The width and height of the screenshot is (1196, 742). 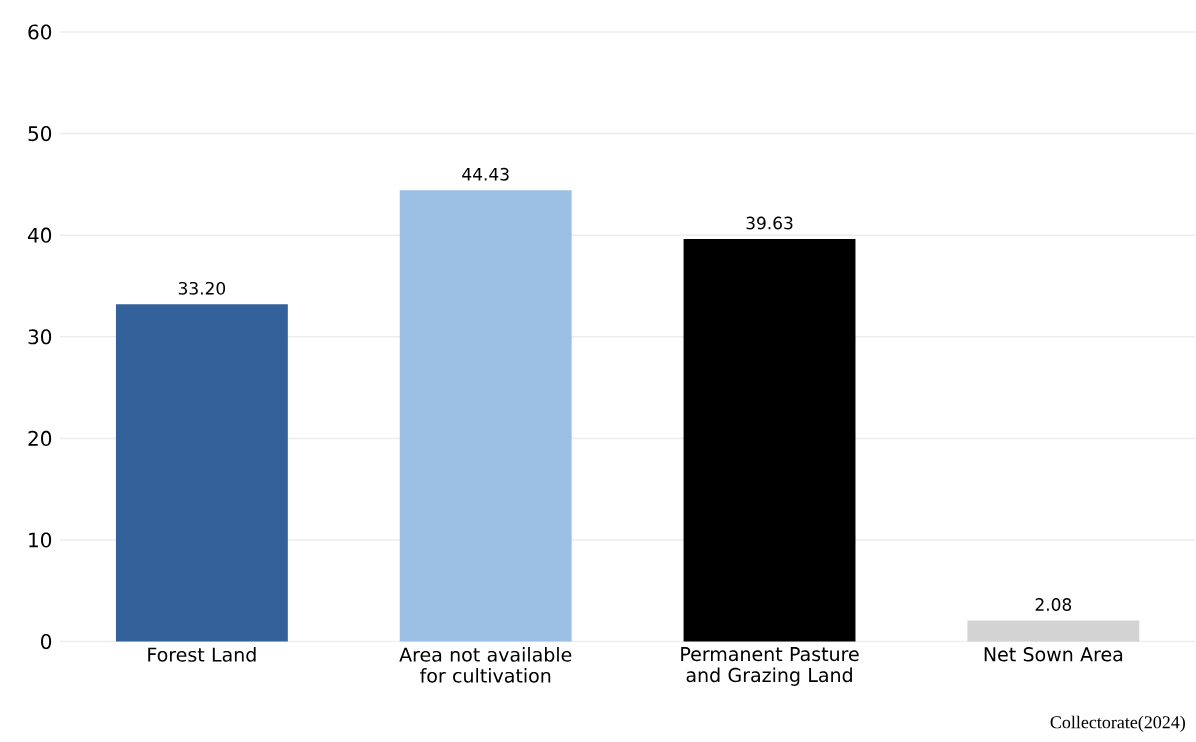 I want to click on y-tick-label: 30, so click(x=40, y=337).